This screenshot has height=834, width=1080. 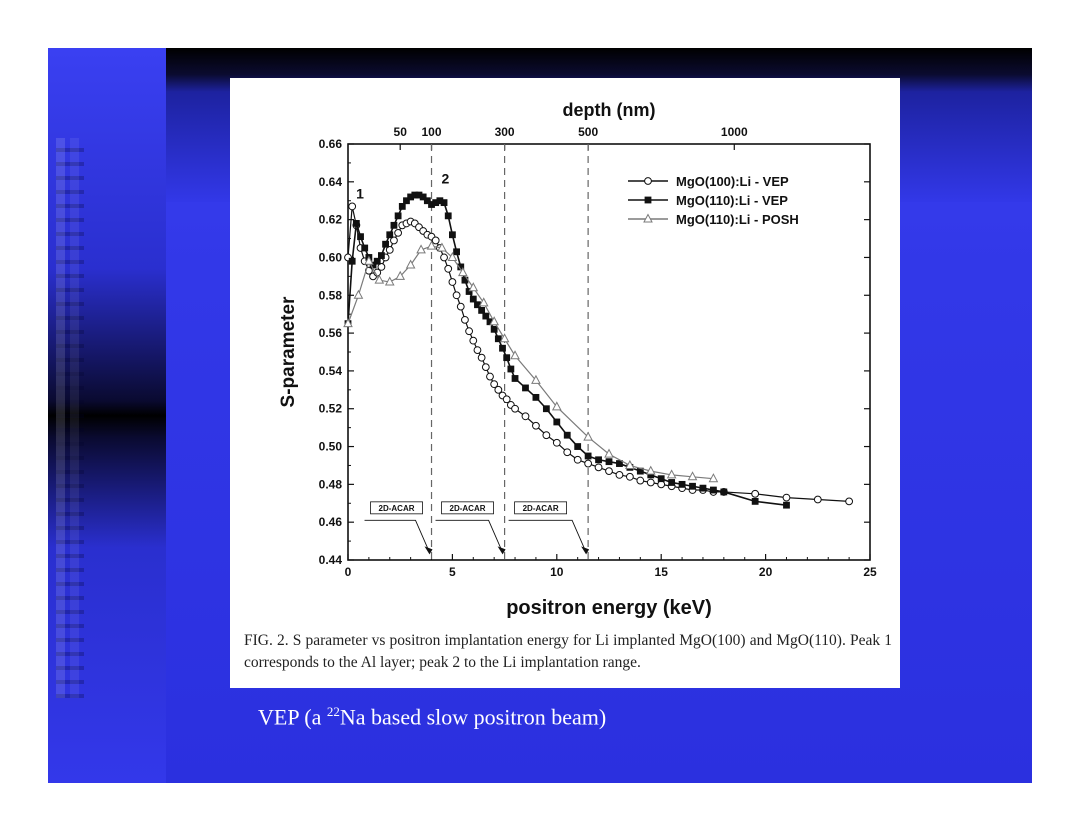 What do you see at coordinates (348, 572) in the screenshot?
I see `x-tick-label: 0` at bounding box center [348, 572].